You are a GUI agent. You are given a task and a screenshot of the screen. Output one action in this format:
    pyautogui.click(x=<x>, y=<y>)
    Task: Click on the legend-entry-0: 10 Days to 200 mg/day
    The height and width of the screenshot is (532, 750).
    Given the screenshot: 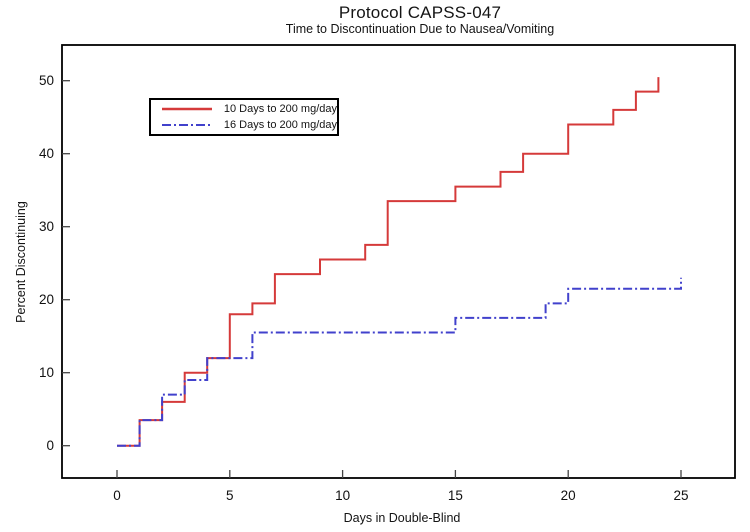 What is the action you would take?
    pyautogui.click(x=249, y=109)
    